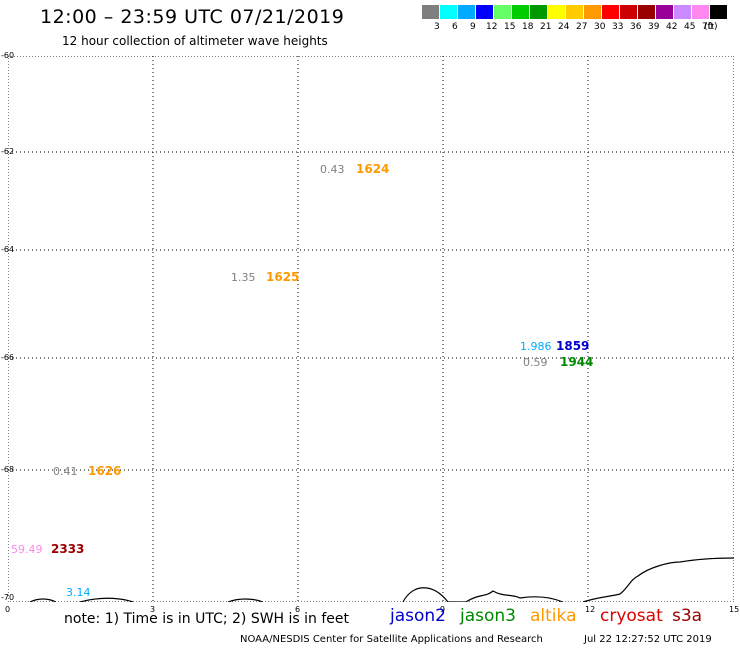 The height and width of the screenshot is (650, 740). Describe the element at coordinates (192, 17) in the screenshot. I see `map-title: 12:00 – 23:59 UTC 07/21/2019` at that location.